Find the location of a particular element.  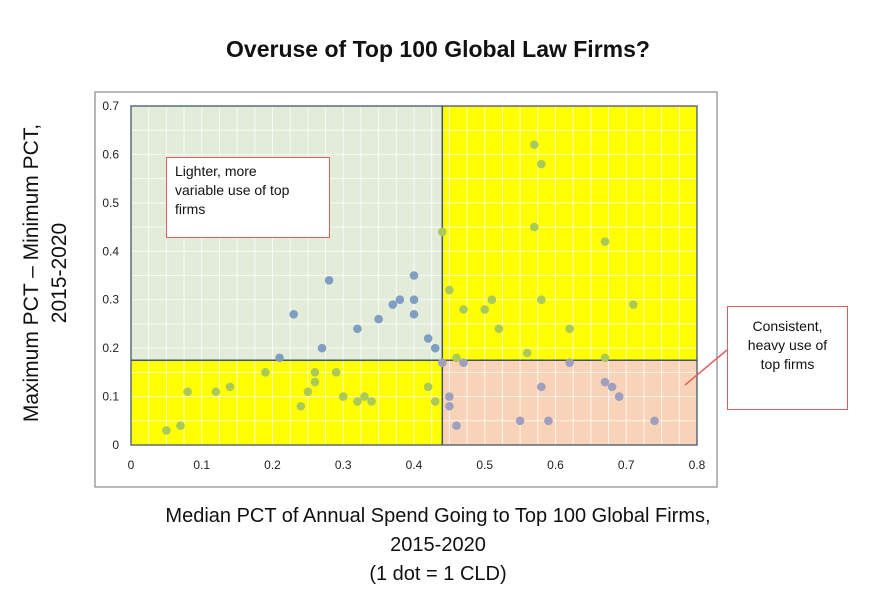

quadrant-lower-right is located at coordinates (569, 402).